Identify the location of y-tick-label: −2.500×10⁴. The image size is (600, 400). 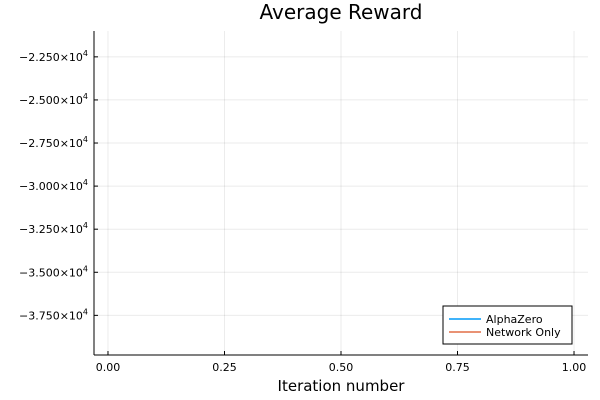
(53, 99).